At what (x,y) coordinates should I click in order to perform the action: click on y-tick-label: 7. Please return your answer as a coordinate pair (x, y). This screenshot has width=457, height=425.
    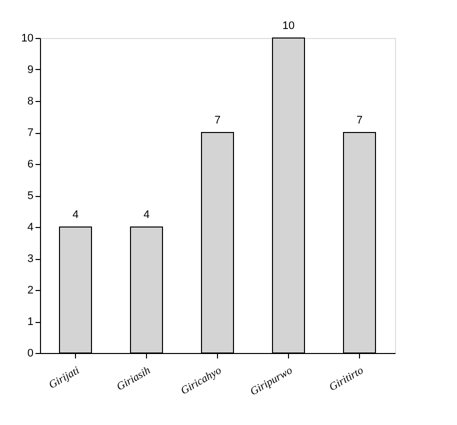
    Looking at the image, I should click on (30, 133).